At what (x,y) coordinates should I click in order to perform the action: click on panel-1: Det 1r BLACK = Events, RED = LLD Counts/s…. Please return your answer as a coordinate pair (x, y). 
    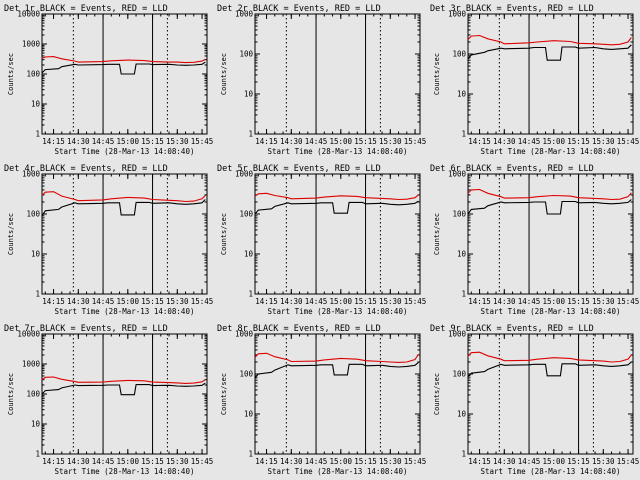
    Looking at the image, I should click on (108, 80).